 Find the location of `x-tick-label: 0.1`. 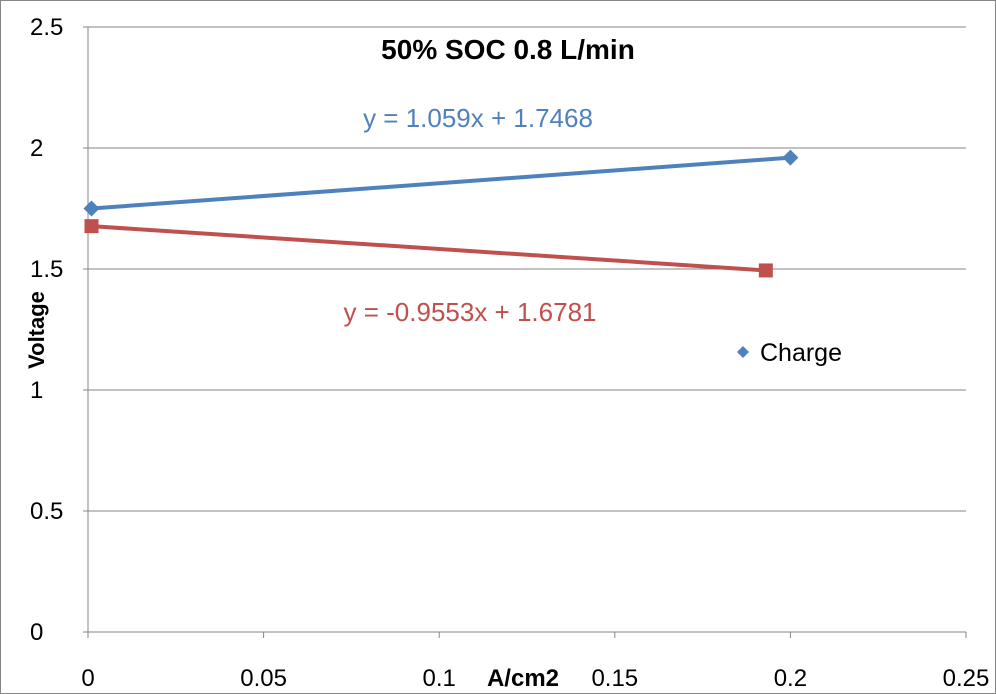

x-tick-label: 0.1 is located at coordinates (439, 678).